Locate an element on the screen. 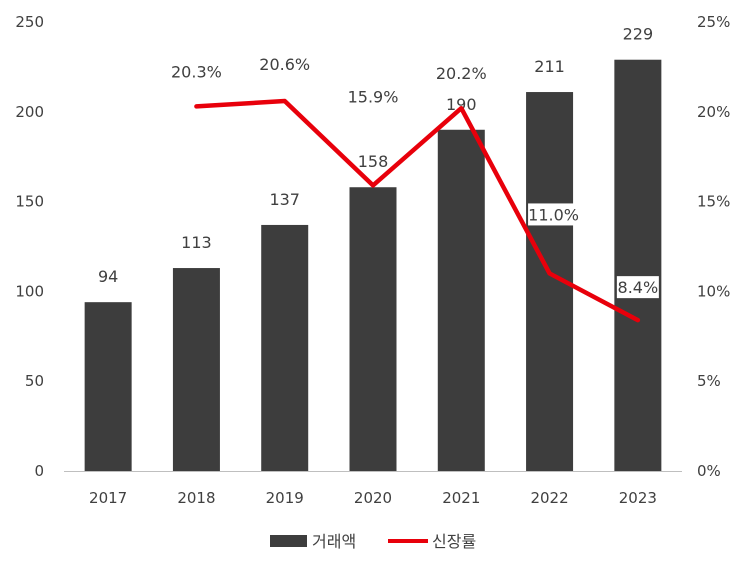  x-tick-label: 2019 is located at coordinates (285, 498).